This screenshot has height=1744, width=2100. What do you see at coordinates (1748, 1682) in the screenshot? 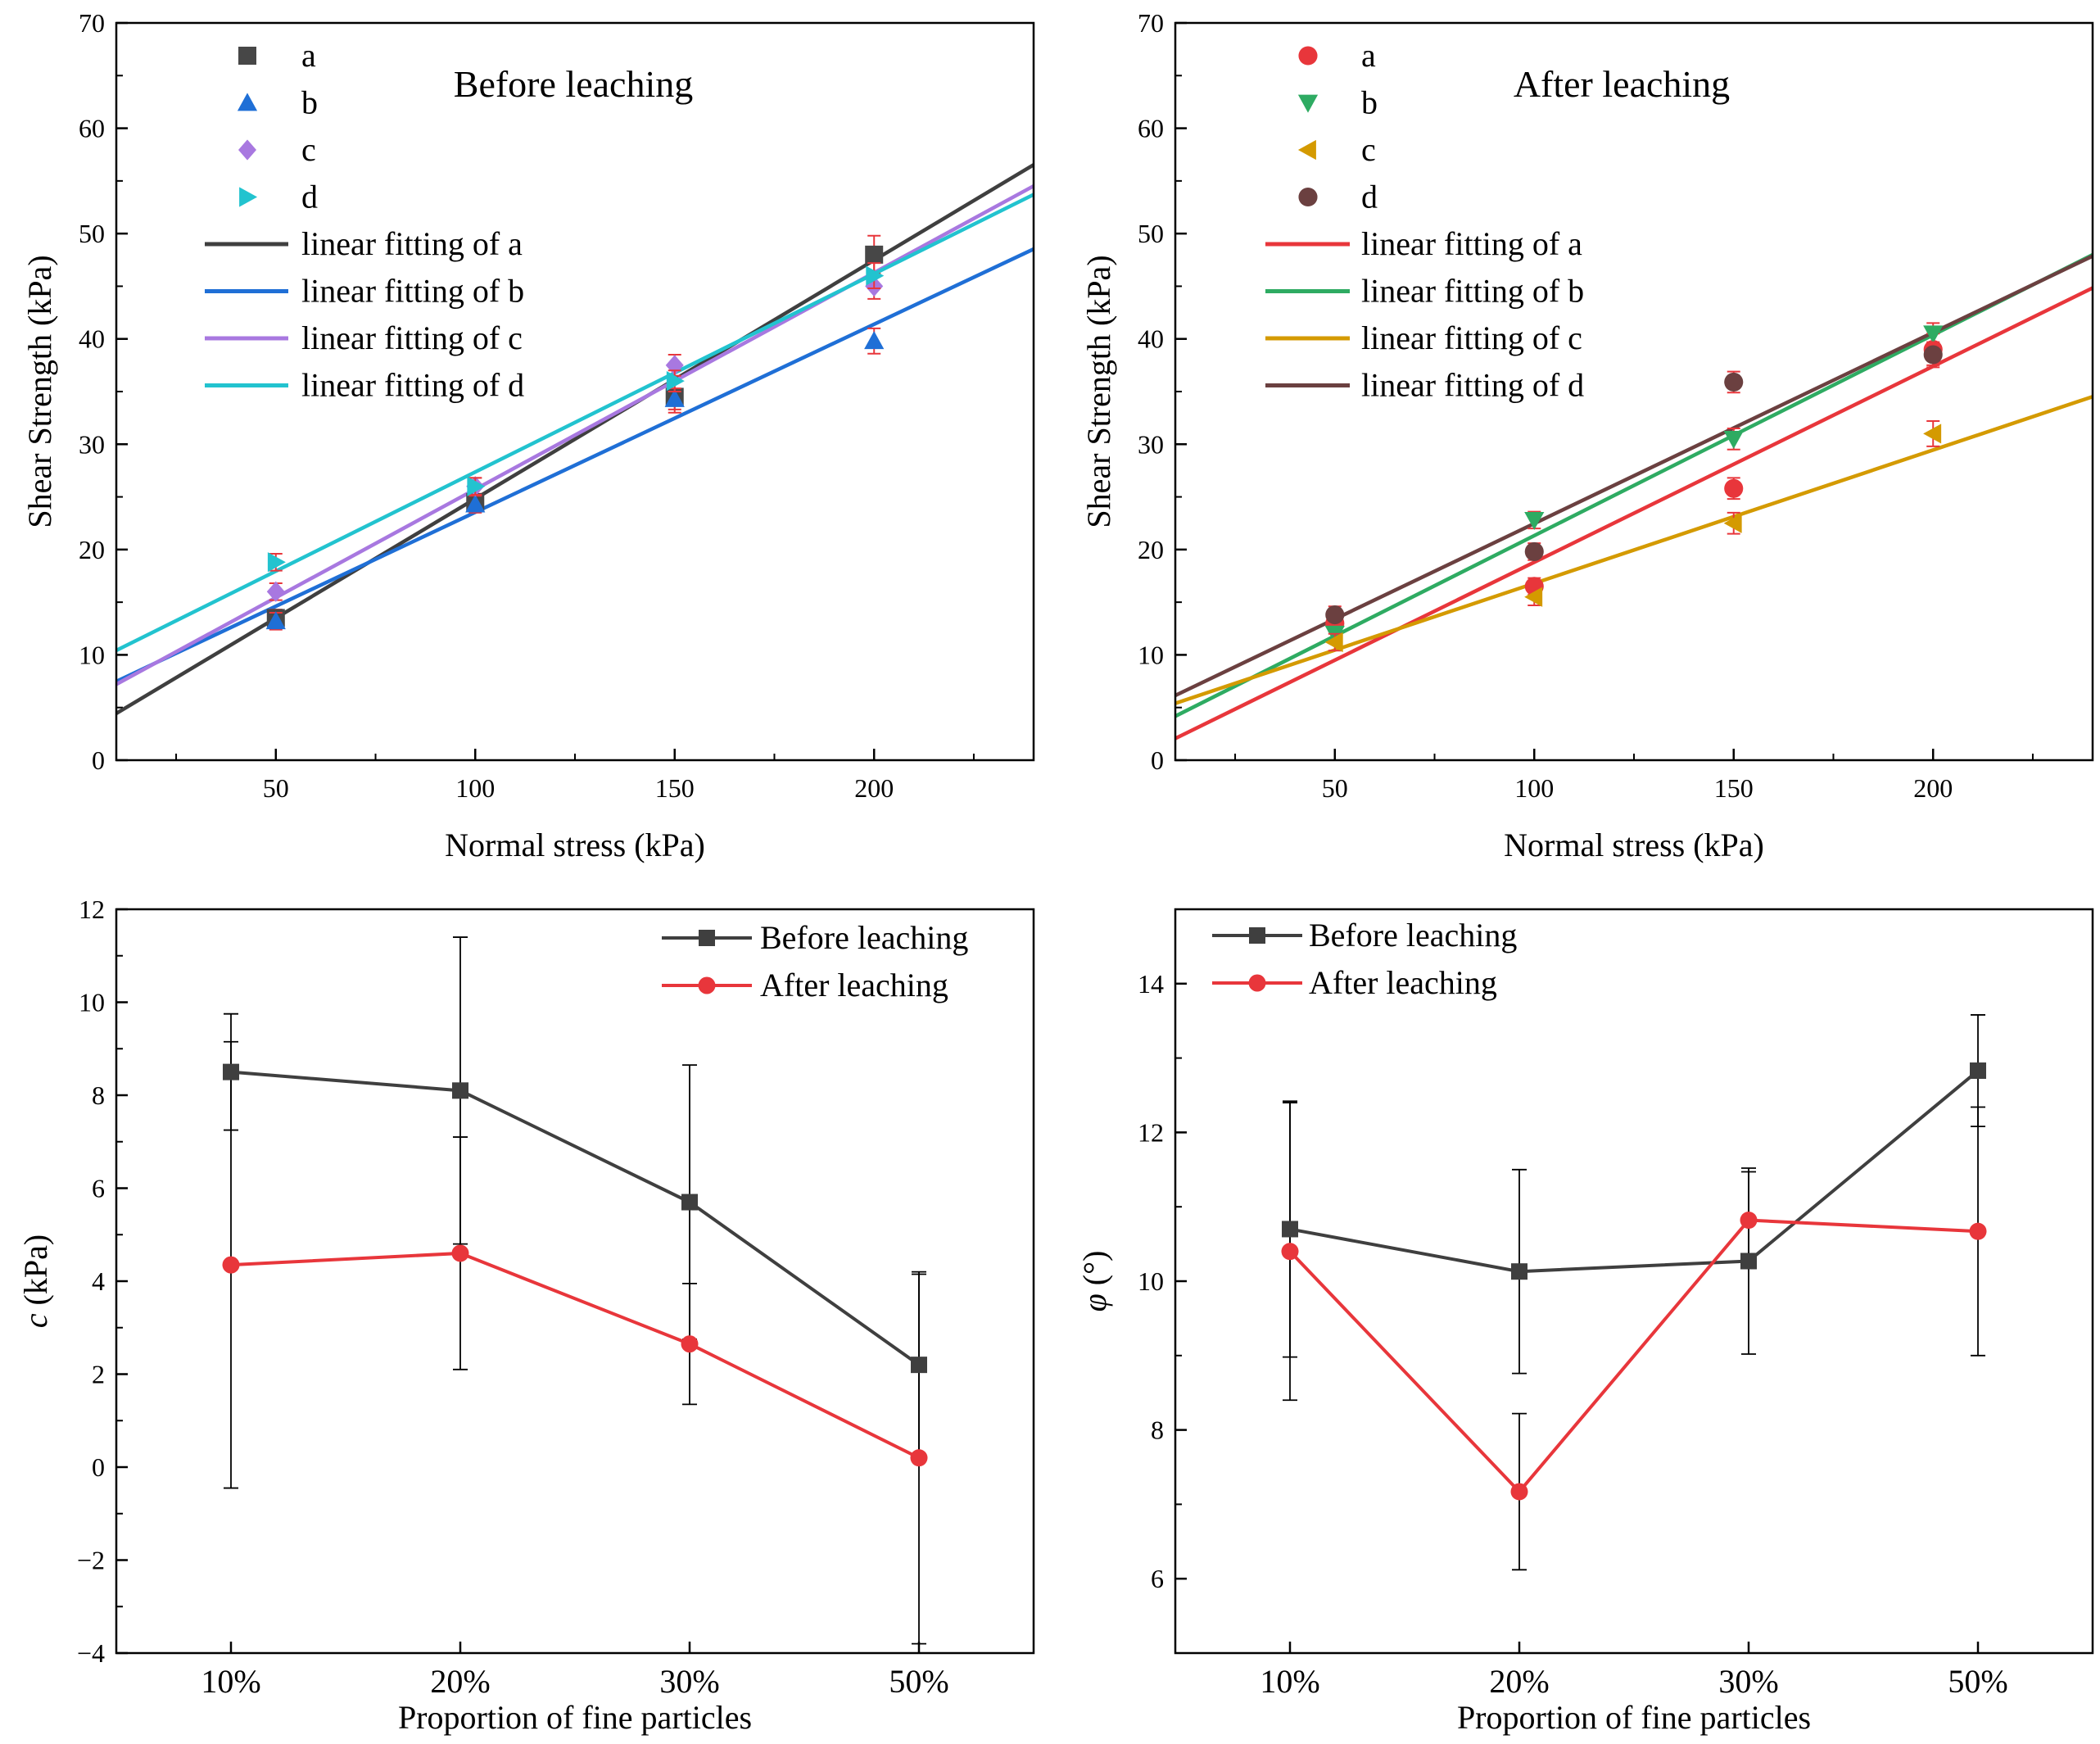
I see `x-tick-label: 30%` at bounding box center [1748, 1682].